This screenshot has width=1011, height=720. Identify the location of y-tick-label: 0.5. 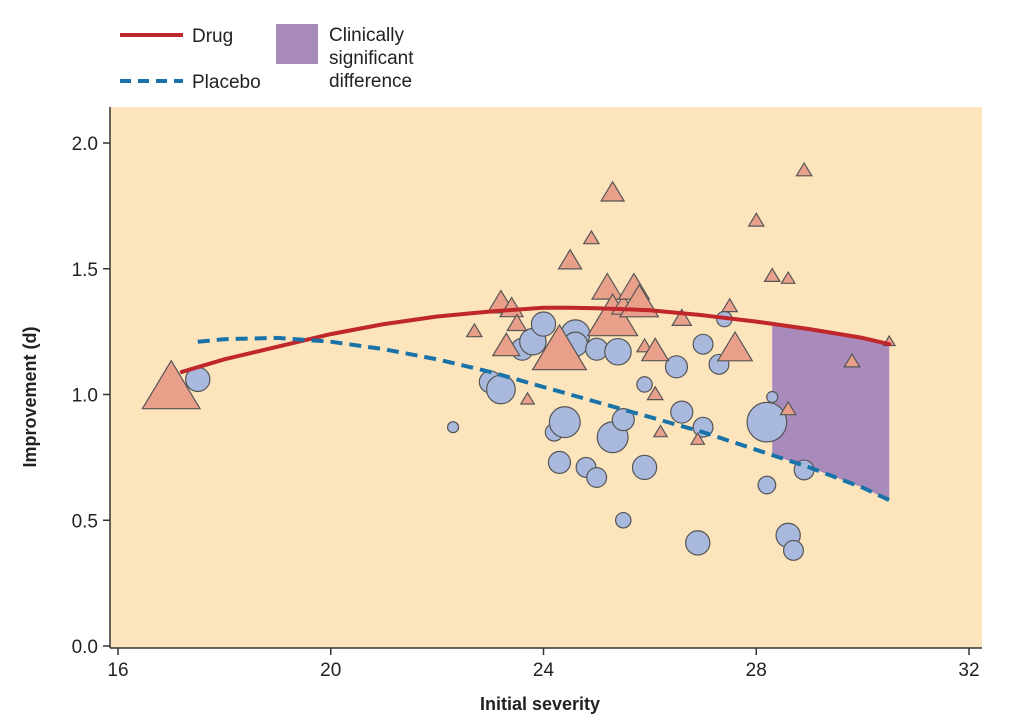
(85, 521).